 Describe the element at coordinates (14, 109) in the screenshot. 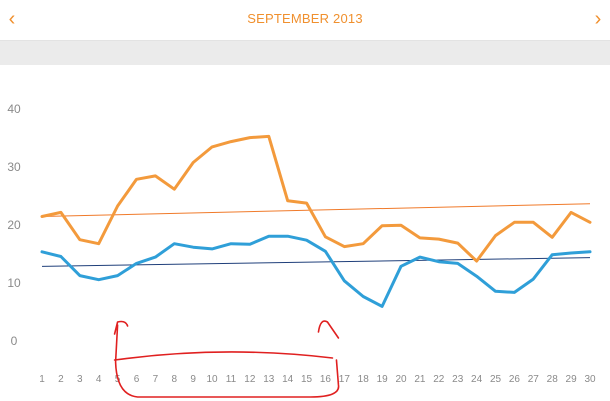

I see `y-tick-label: 40` at that location.